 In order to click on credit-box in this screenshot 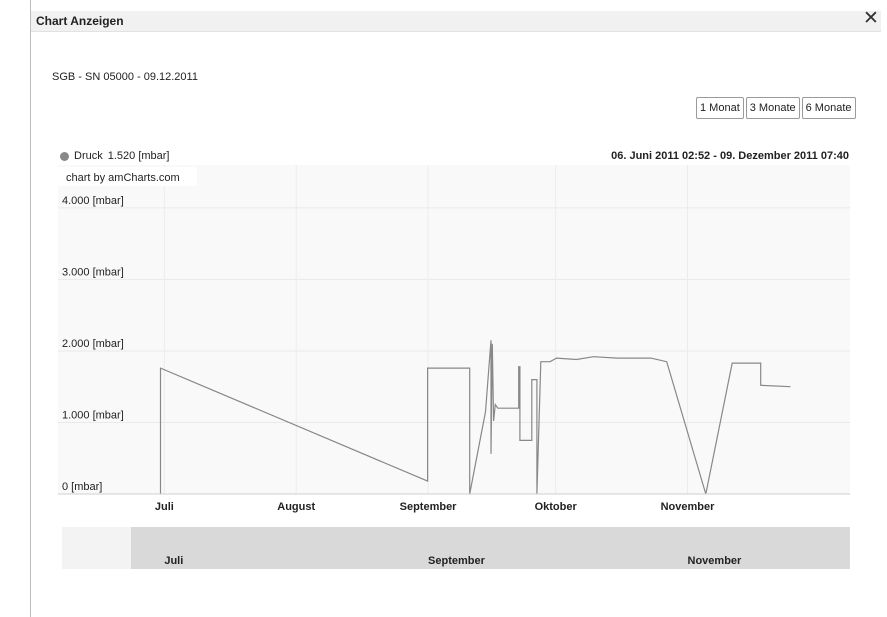, I will do `click(127, 176)`.